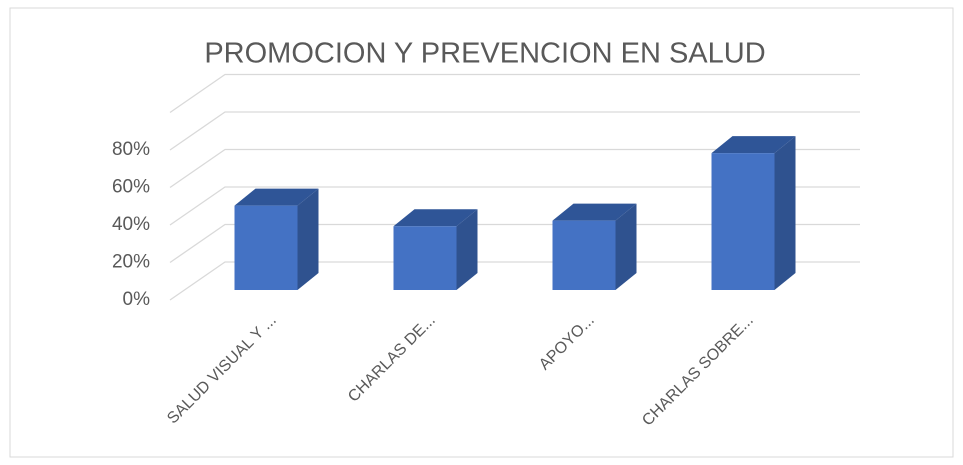 The height and width of the screenshot is (465, 963). What do you see at coordinates (131, 262) in the screenshot?
I see `y-tick-label: 20%` at bounding box center [131, 262].